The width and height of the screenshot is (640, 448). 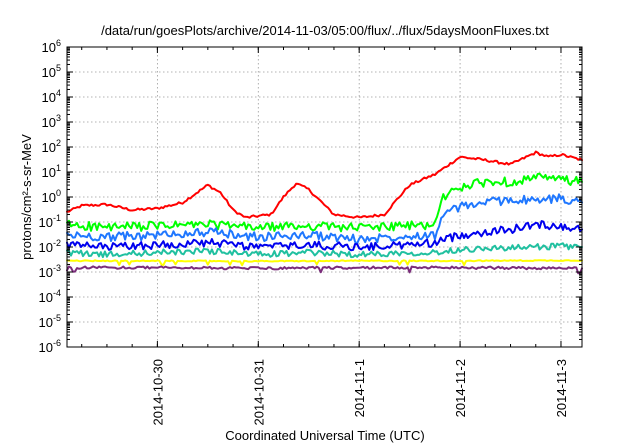 I want to click on y-tick-label: 10³, so click(x=51, y=121).